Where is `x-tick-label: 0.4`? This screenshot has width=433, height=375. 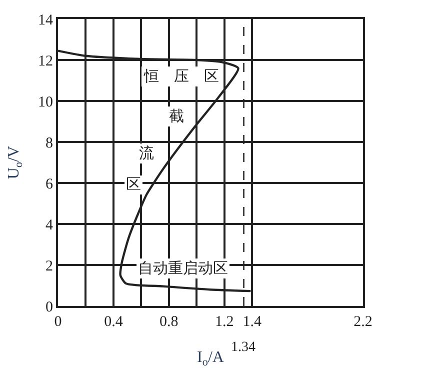 x-tick-label: 0.4 is located at coordinates (114, 322).